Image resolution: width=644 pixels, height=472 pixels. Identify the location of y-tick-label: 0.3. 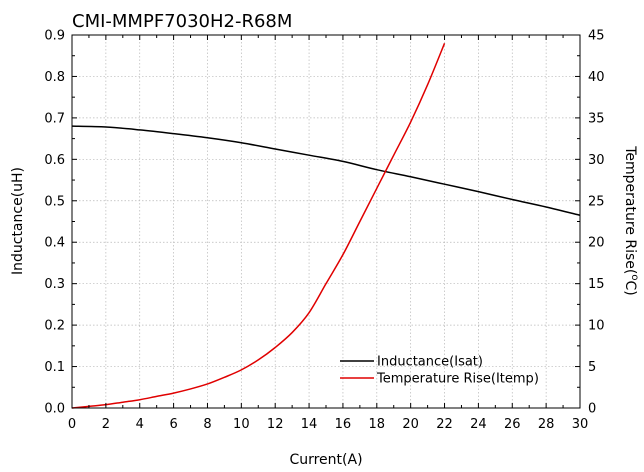
(54, 284).